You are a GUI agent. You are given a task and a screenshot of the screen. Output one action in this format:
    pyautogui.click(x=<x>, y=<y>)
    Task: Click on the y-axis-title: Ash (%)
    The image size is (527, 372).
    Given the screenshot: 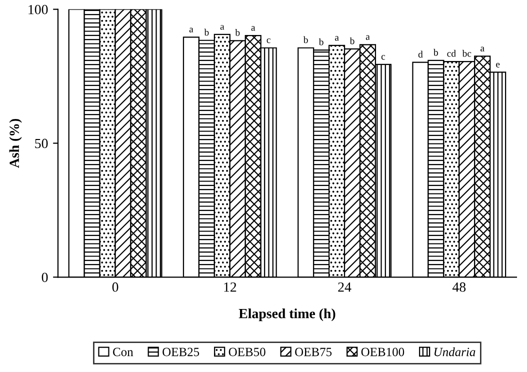 What is the action you would take?
    pyautogui.click(x=15, y=143)
    